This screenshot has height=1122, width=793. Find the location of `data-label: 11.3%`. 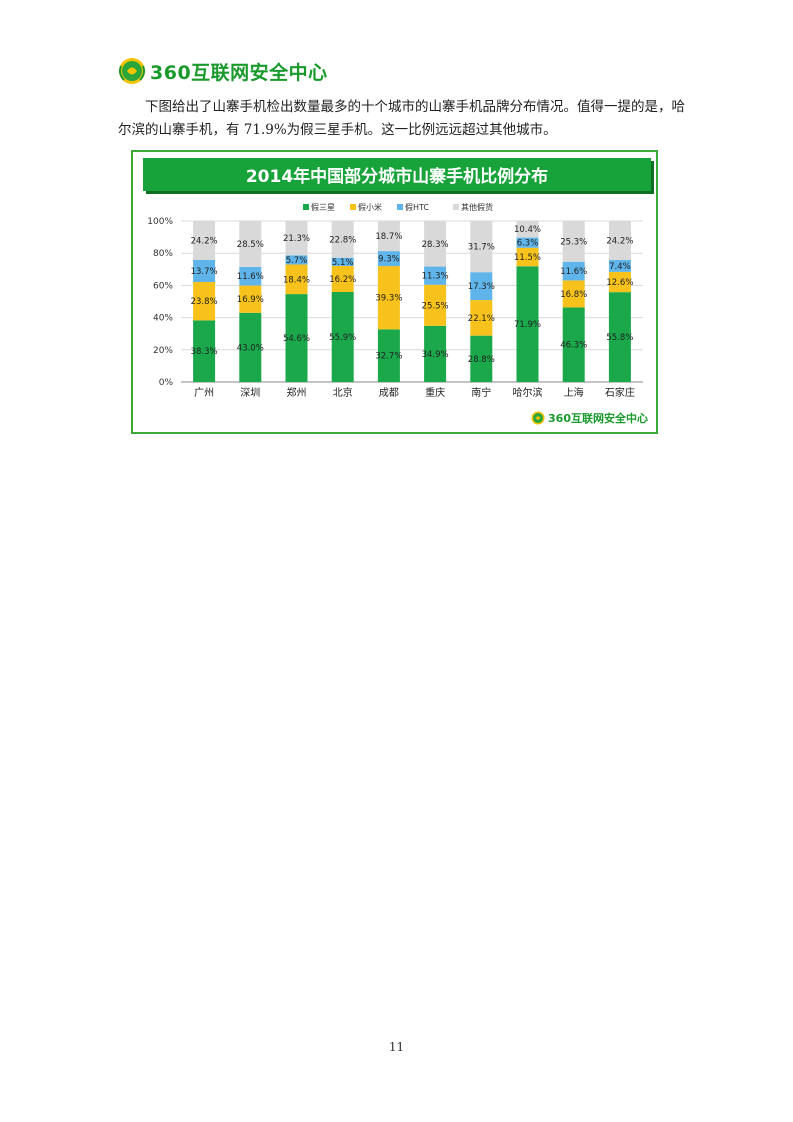

data-label: 11.3% is located at coordinates (435, 277).